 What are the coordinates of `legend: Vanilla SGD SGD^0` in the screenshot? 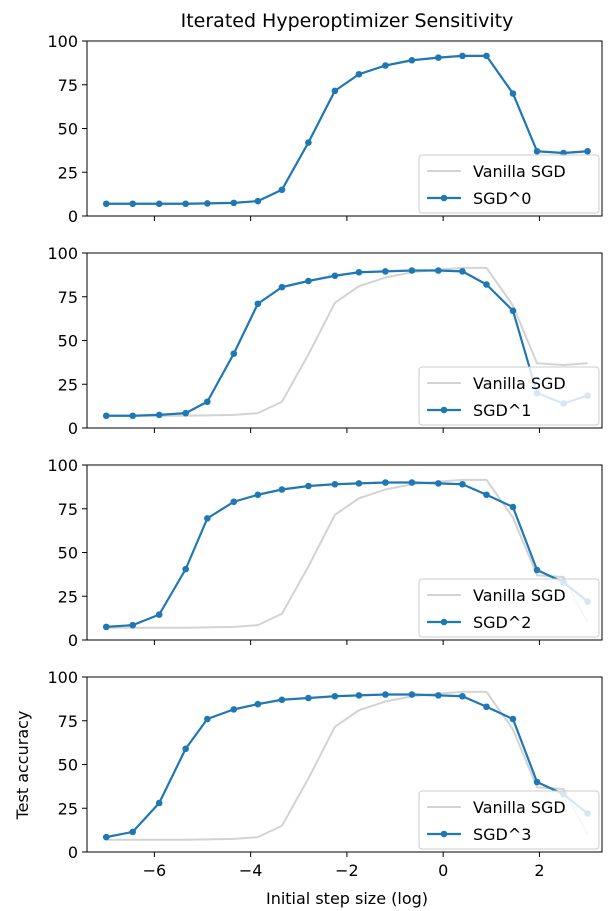 It's located at (509, 184).